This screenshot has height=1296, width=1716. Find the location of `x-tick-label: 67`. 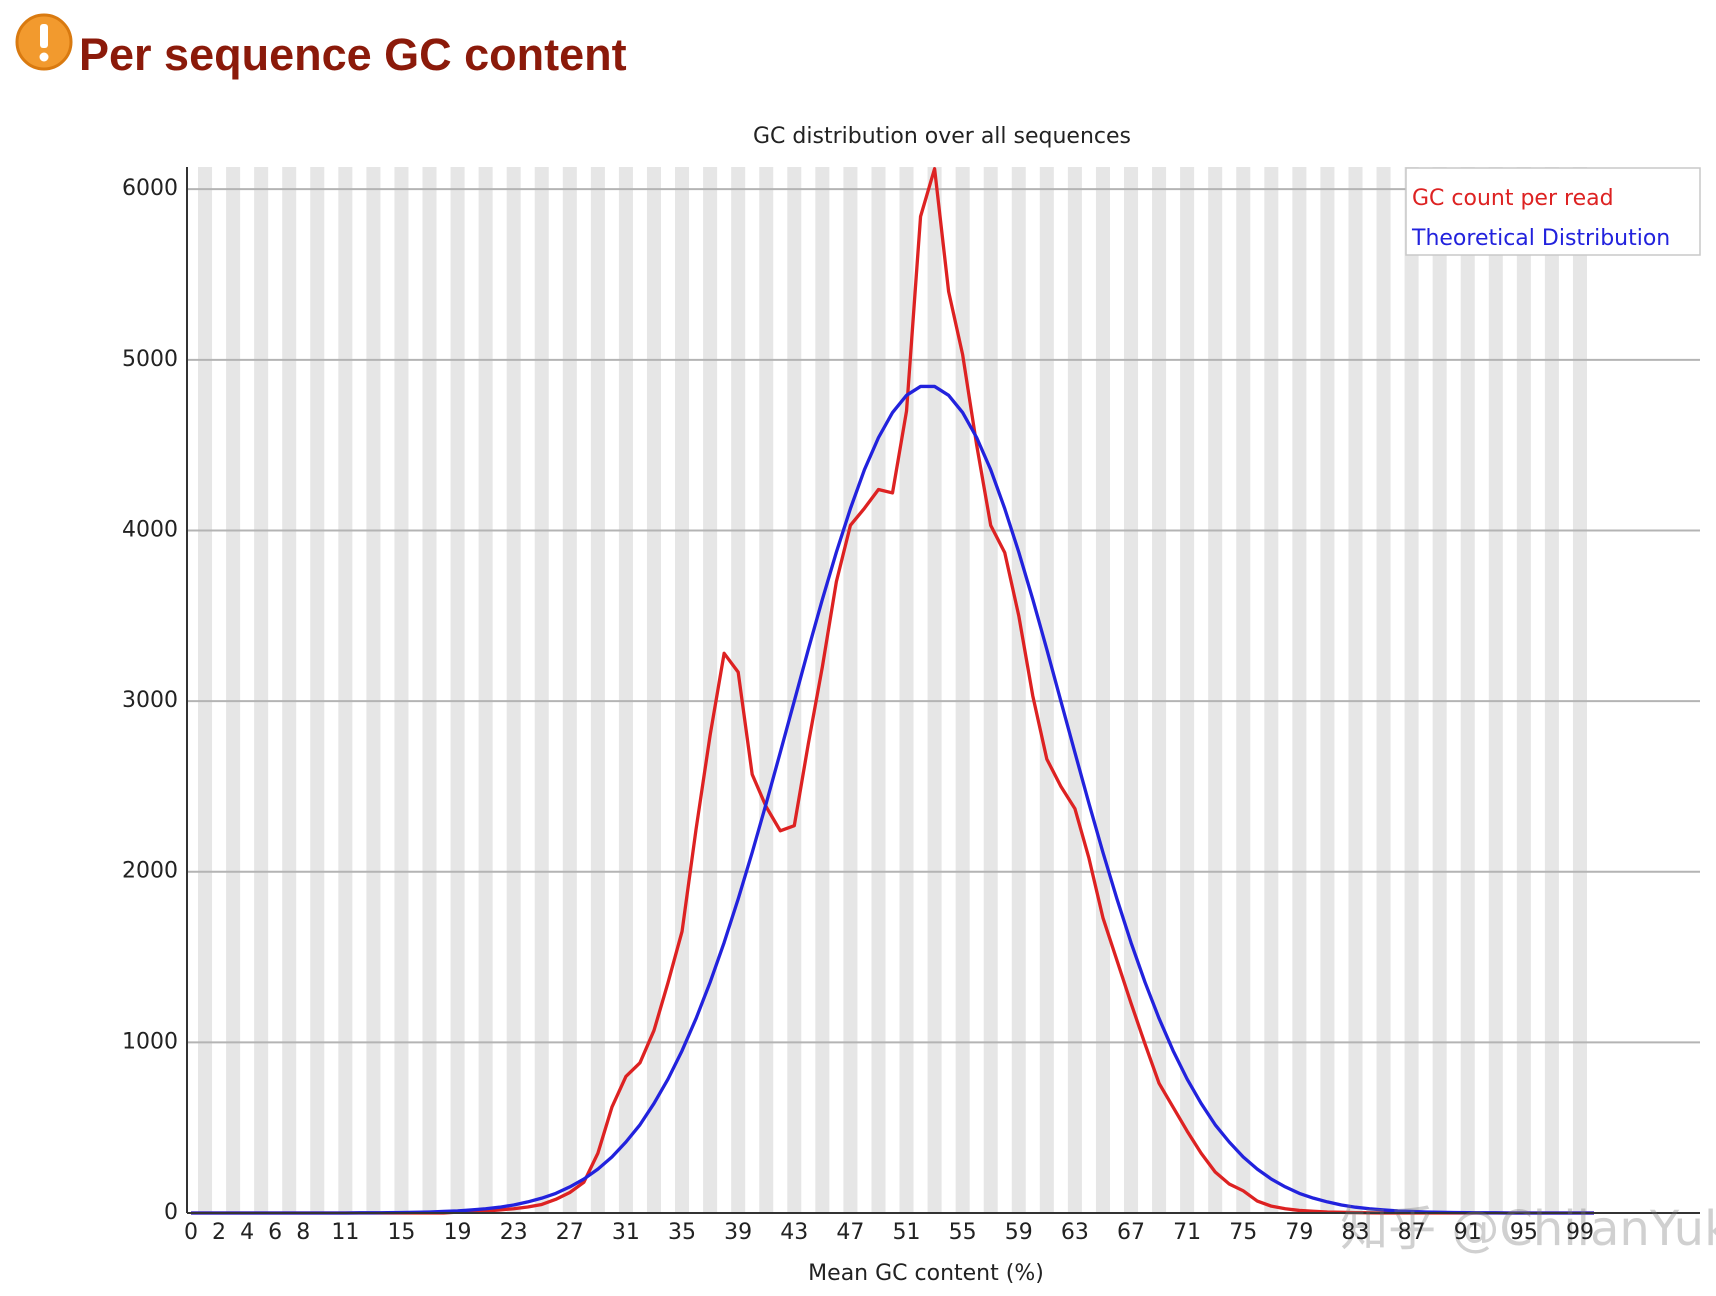

x-tick-label: 67 is located at coordinates (1131, 1232).